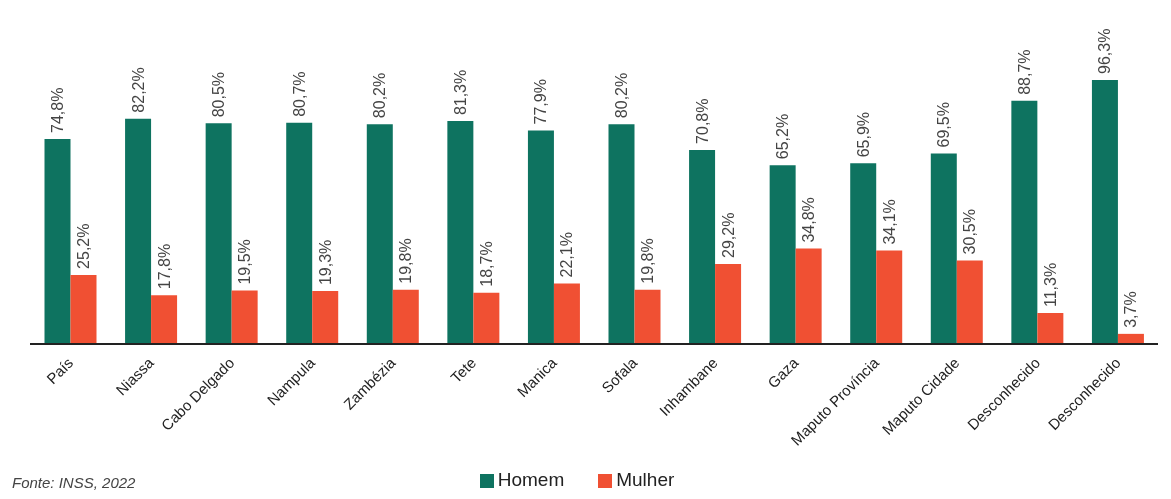 The image size is (1171, 499). I want to click on legend-label: Homem, so click(531, 479).